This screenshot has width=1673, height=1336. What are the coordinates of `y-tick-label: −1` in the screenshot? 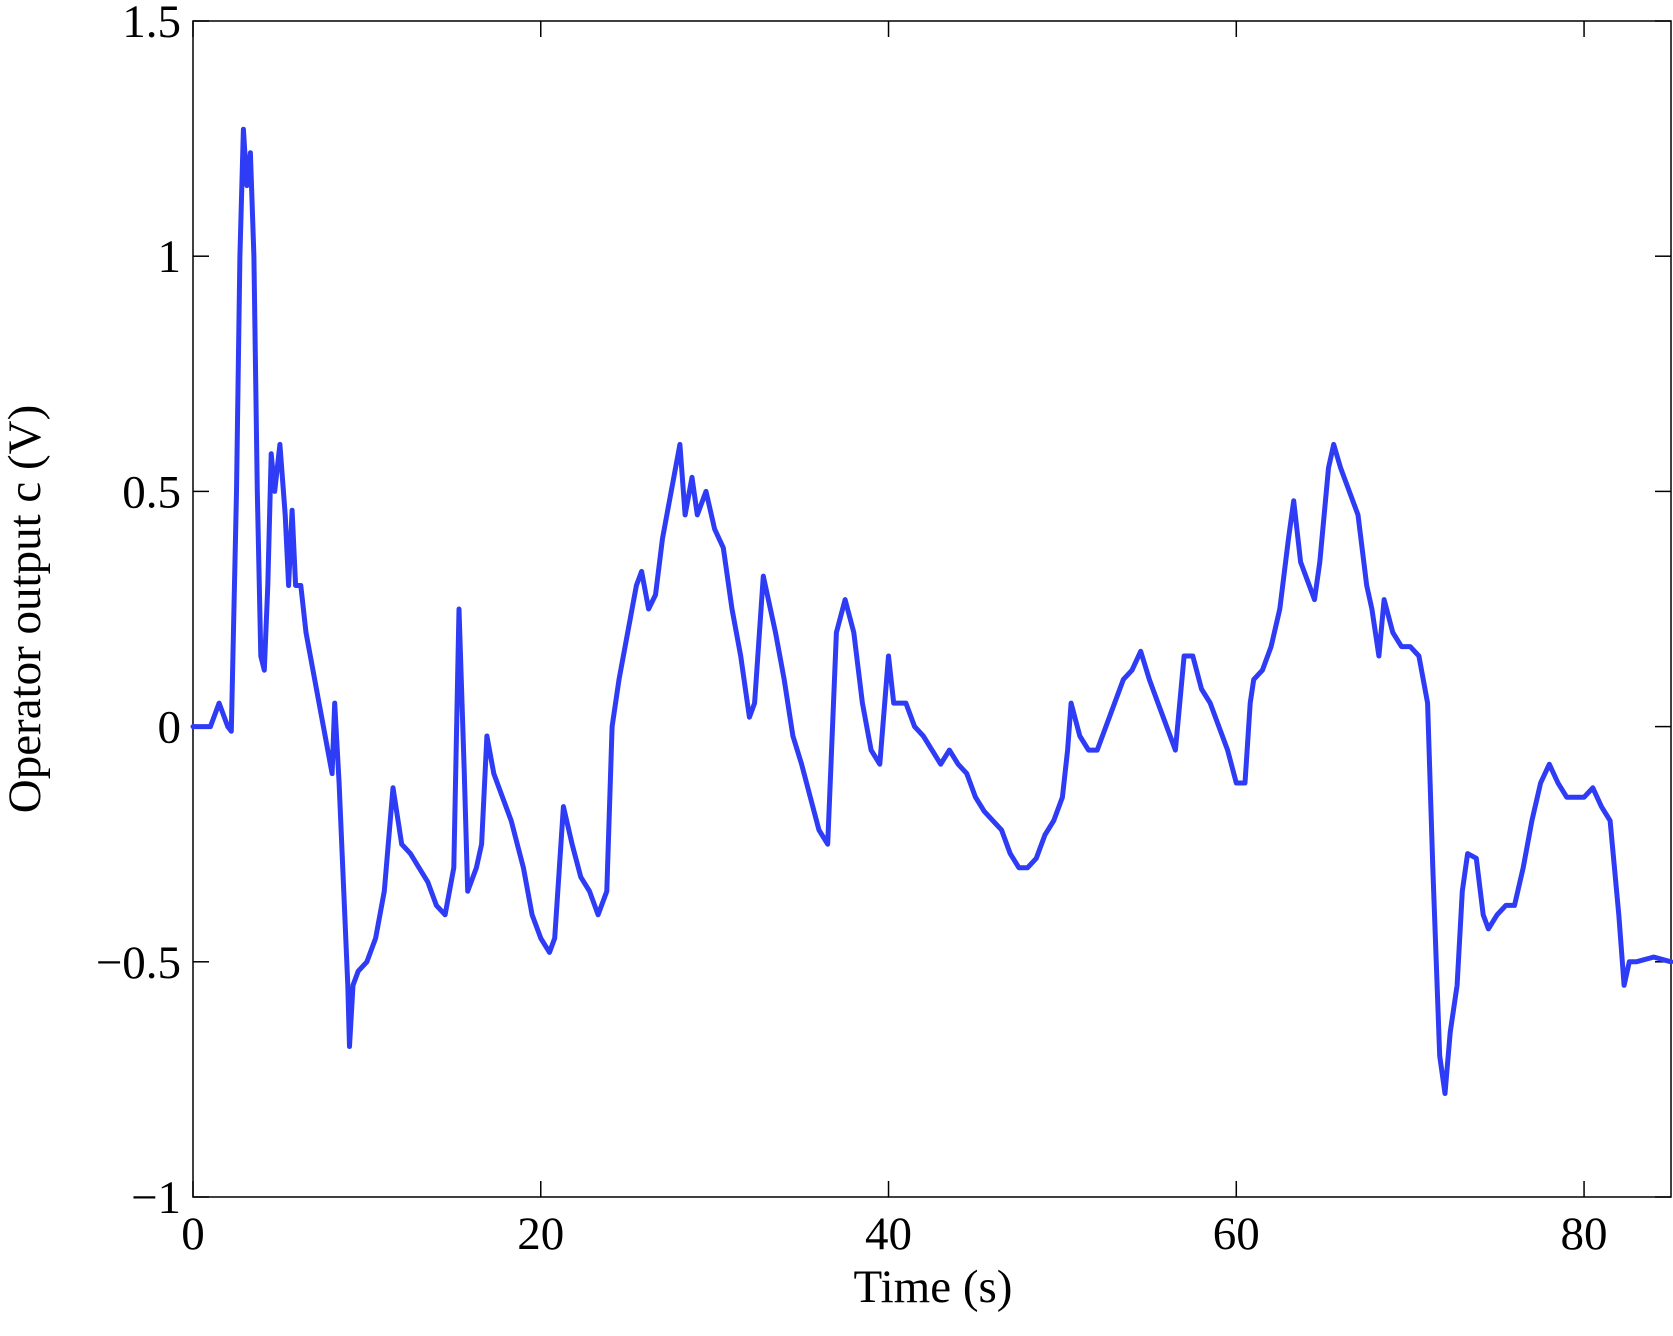 It's located at (156, 1198).